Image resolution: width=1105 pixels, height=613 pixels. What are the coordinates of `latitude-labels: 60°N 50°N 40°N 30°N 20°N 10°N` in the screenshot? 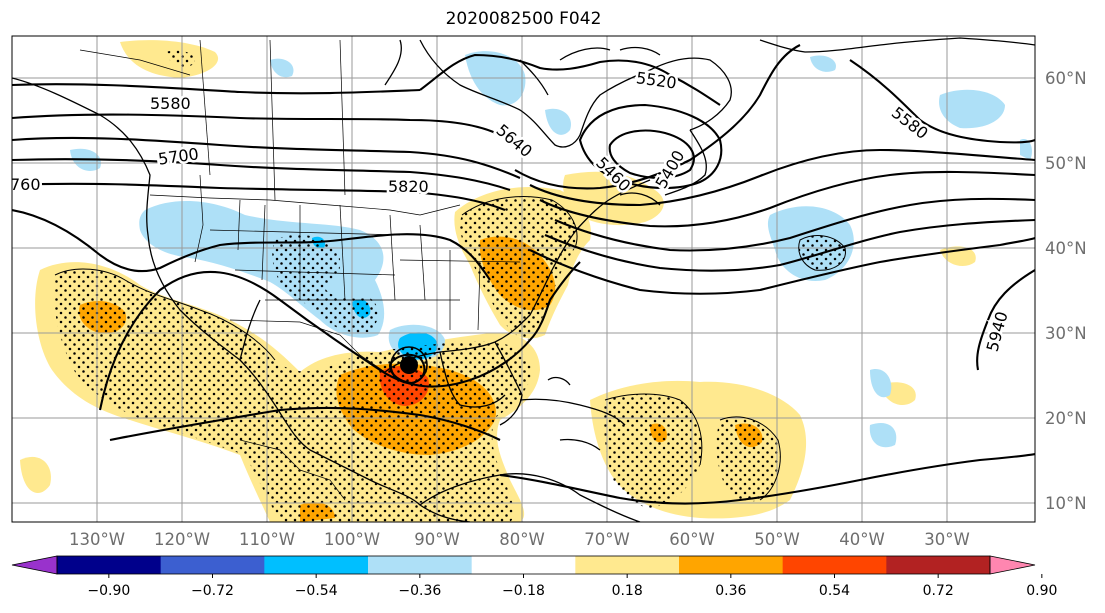 It's located at (1066, 291).